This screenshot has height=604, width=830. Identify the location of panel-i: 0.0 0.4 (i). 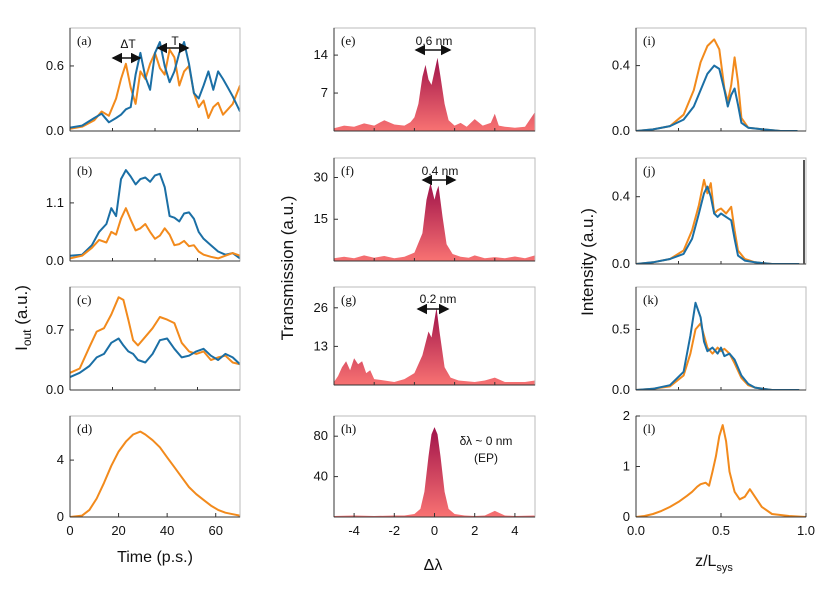
(709, 82).